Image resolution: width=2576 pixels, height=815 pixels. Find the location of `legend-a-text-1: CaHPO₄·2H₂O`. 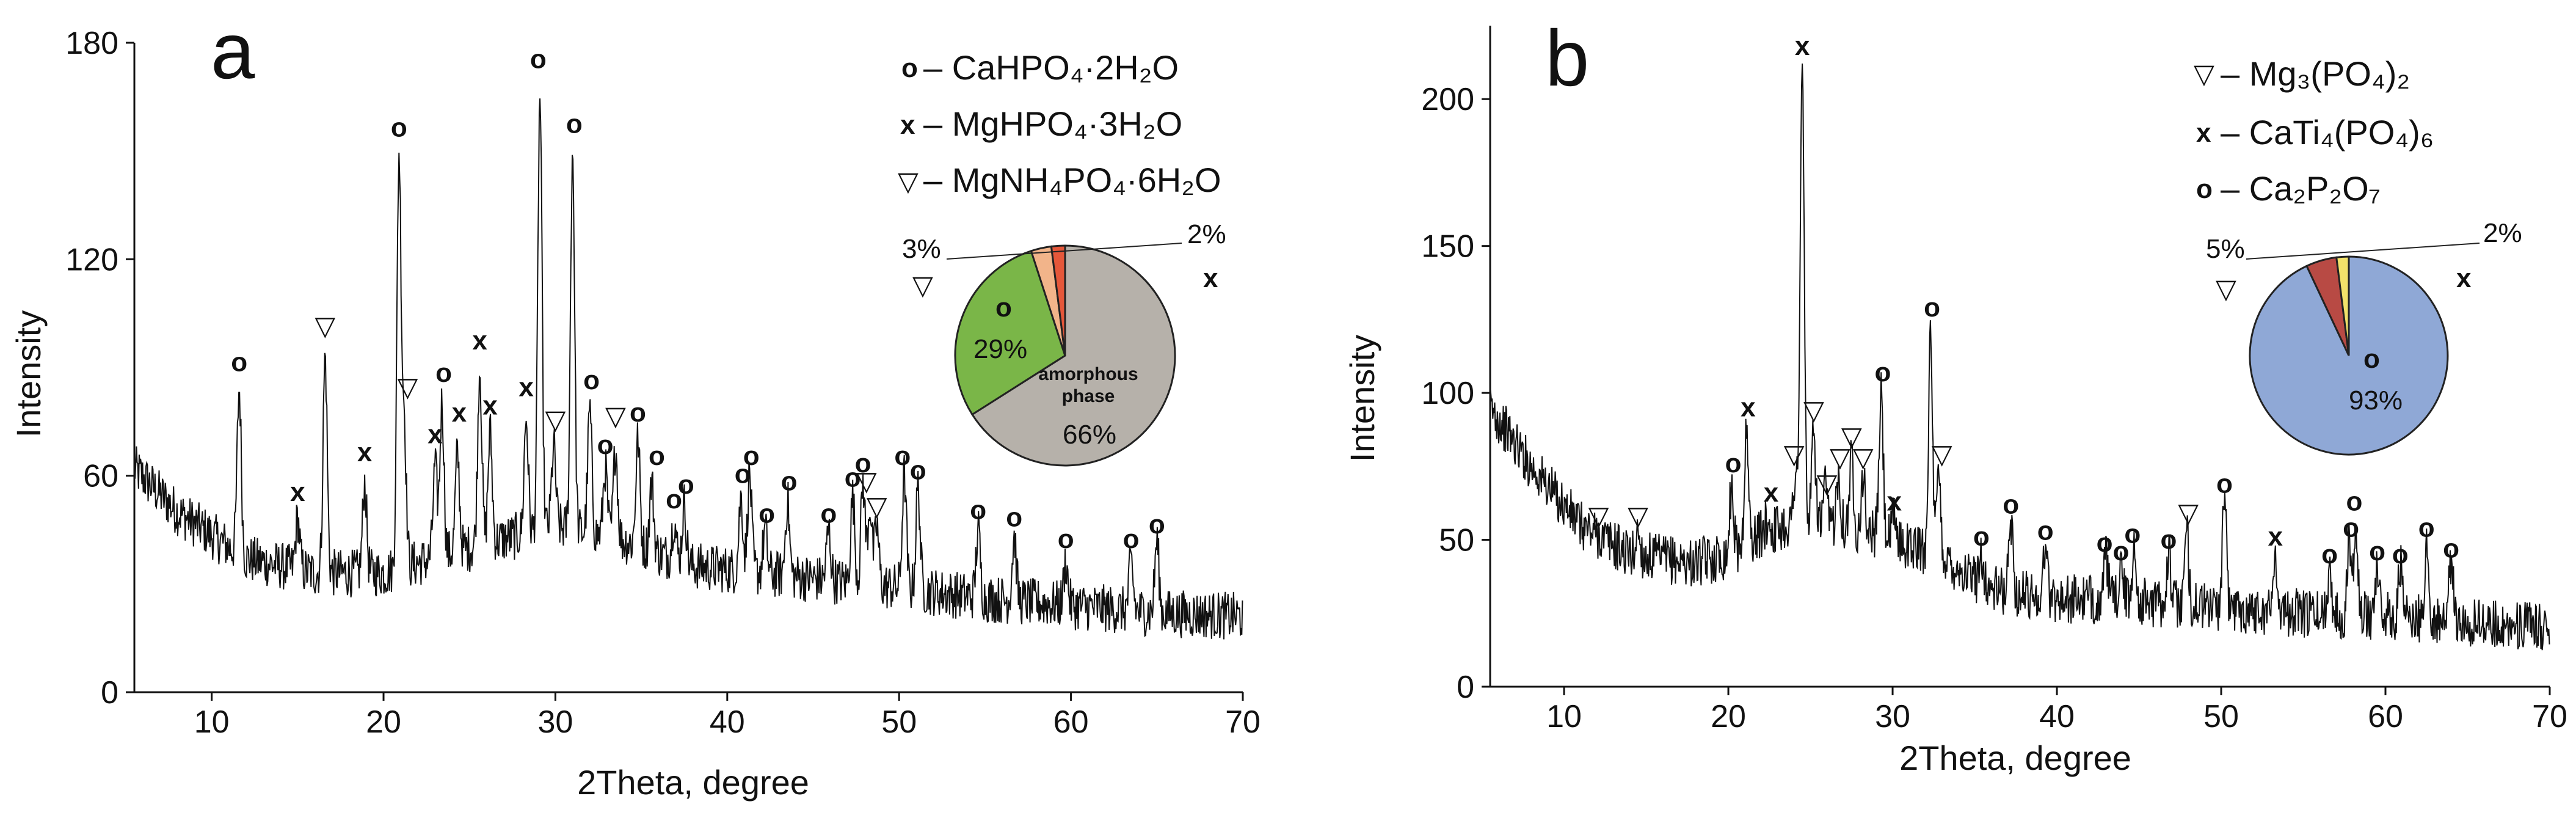

legend-a-text-1: CaHPO₄·2H₂O is located at coordinates (1065, 68).